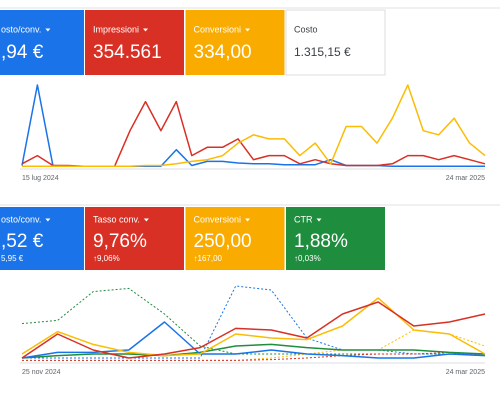 The height and width of the screenshot is (405, 500). Describe the element at coordinates (22, 52) in the screenshot. I see `metric-value: ,94 €` at that location.